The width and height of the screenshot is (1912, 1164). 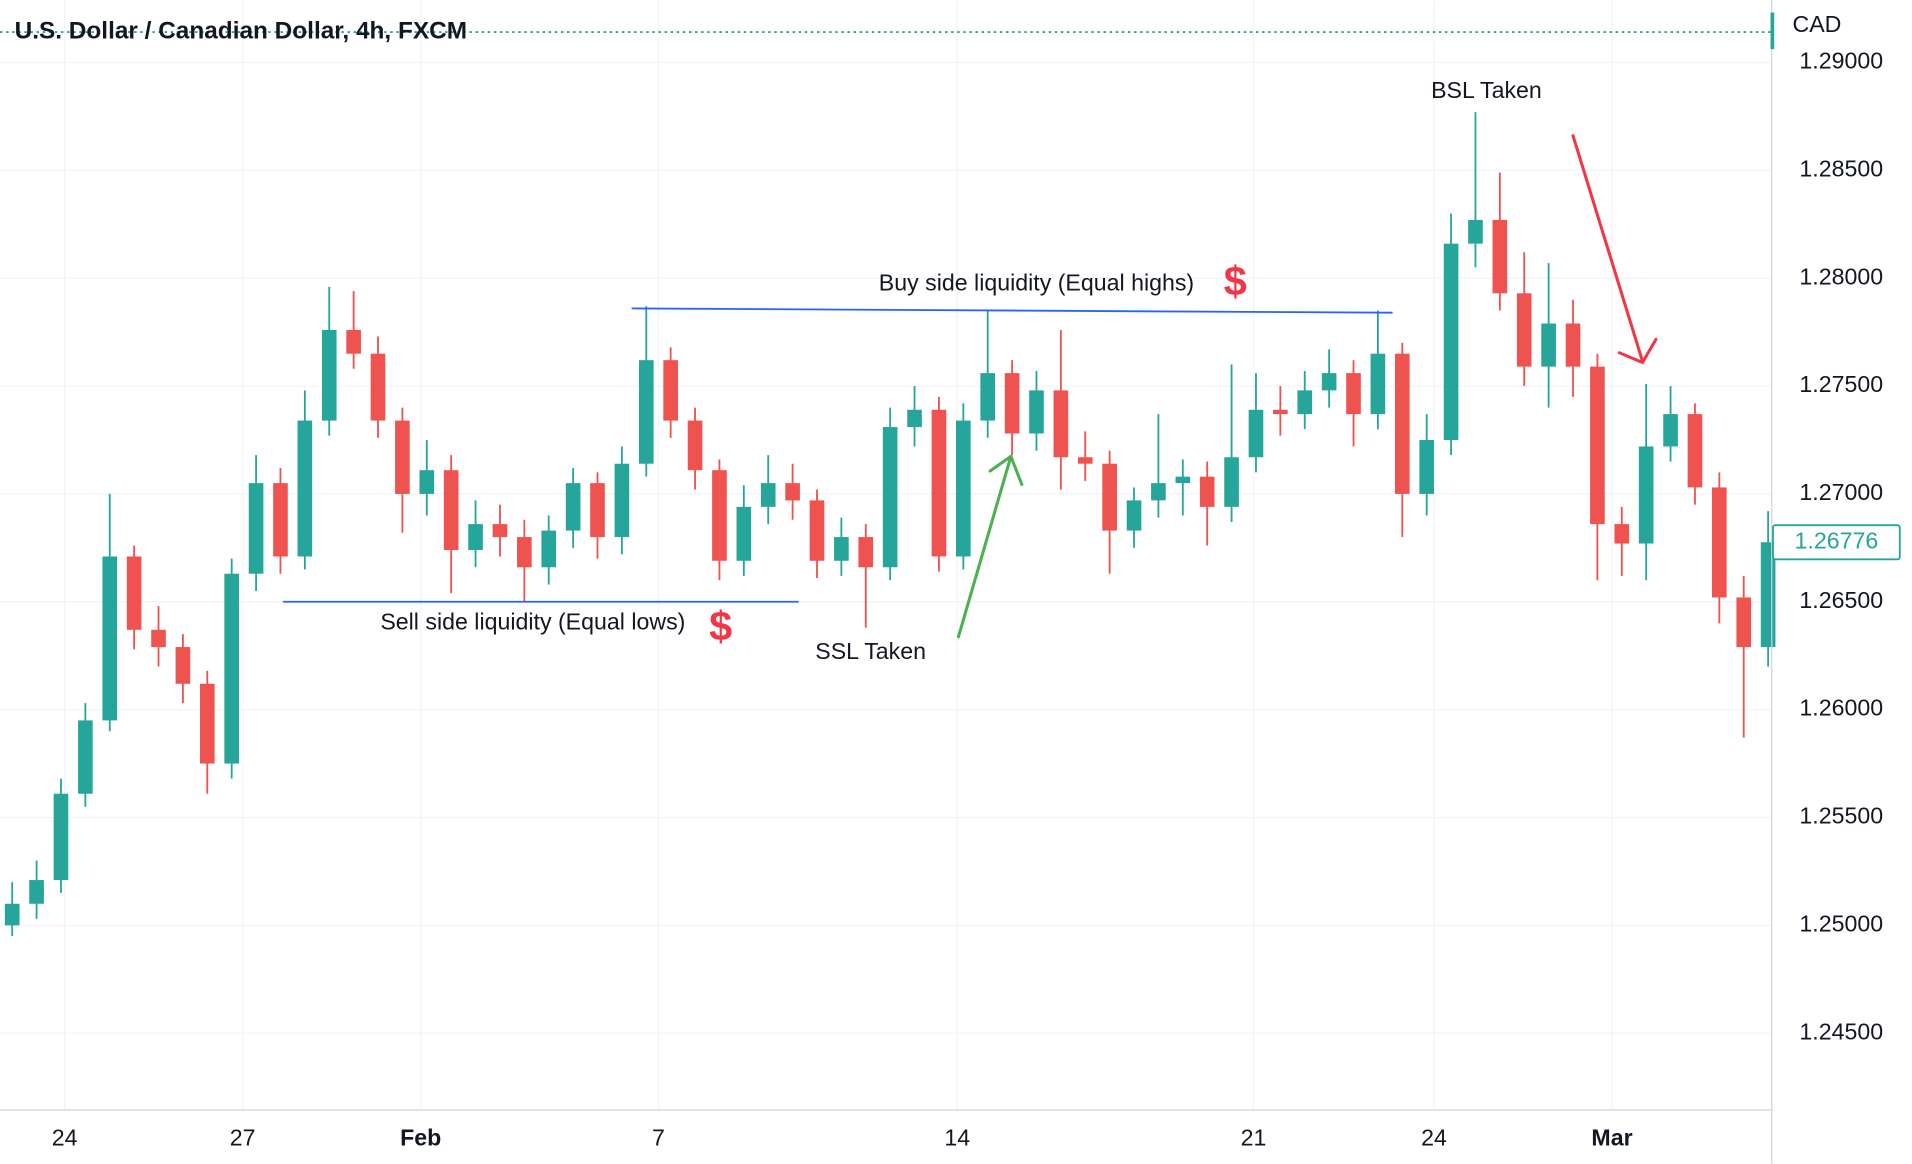 I want to click on y-tick-label: 1.25000, so click(x=1841, y=923).